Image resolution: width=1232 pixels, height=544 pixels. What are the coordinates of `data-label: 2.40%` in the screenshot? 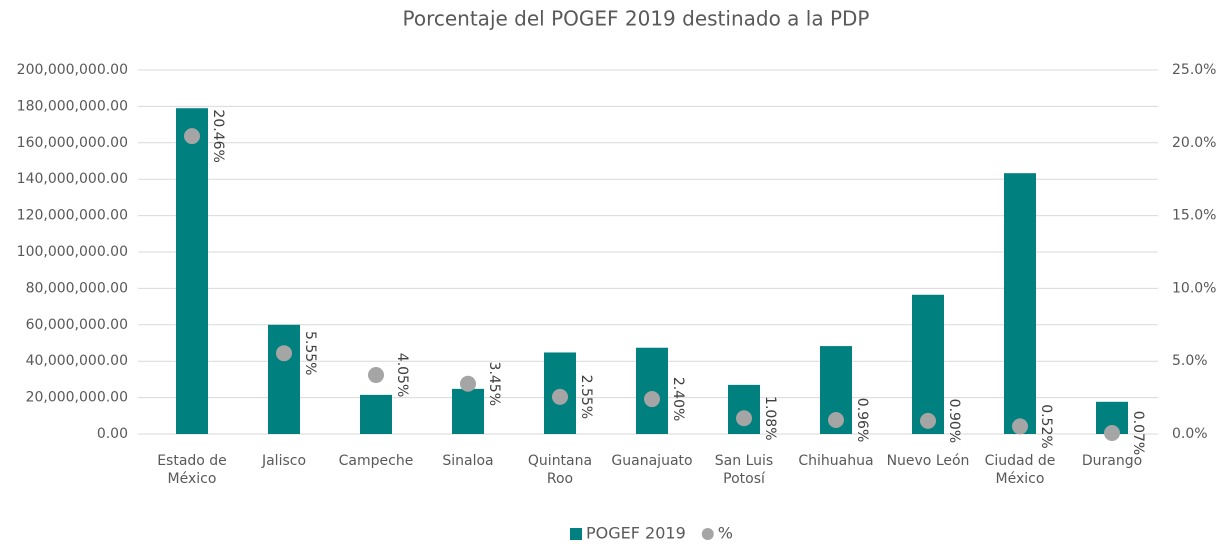 It's located at (678, 399).